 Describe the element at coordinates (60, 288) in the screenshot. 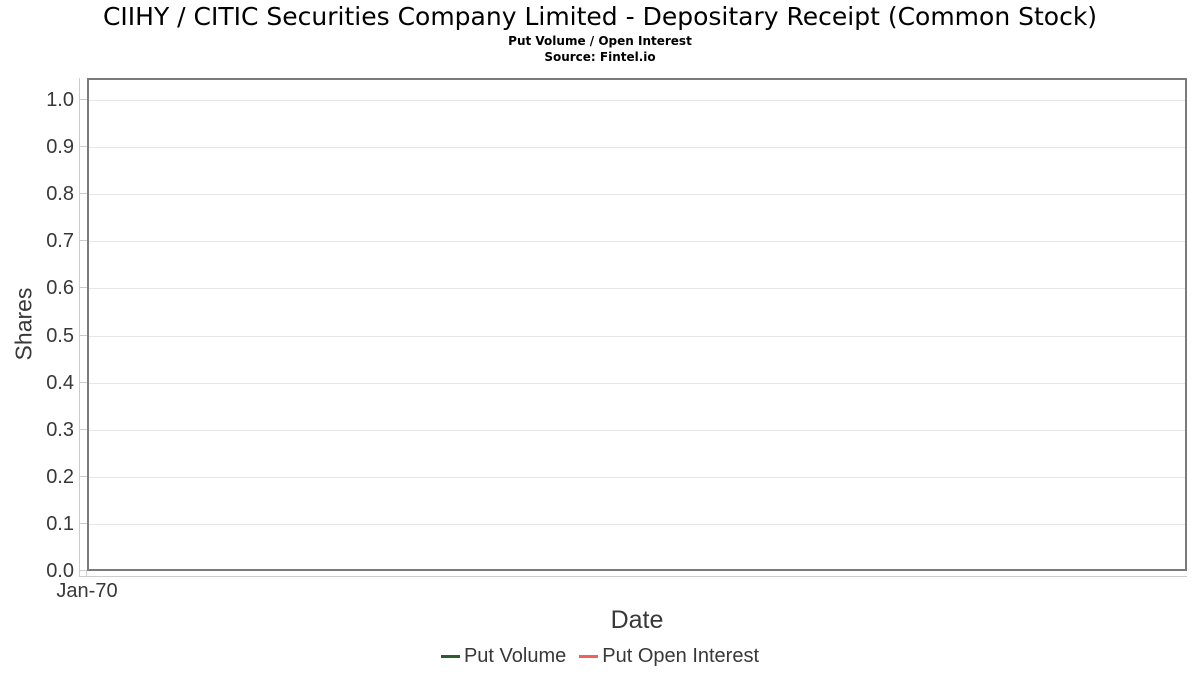

I see `y-tick-label: 0.6` at that location.